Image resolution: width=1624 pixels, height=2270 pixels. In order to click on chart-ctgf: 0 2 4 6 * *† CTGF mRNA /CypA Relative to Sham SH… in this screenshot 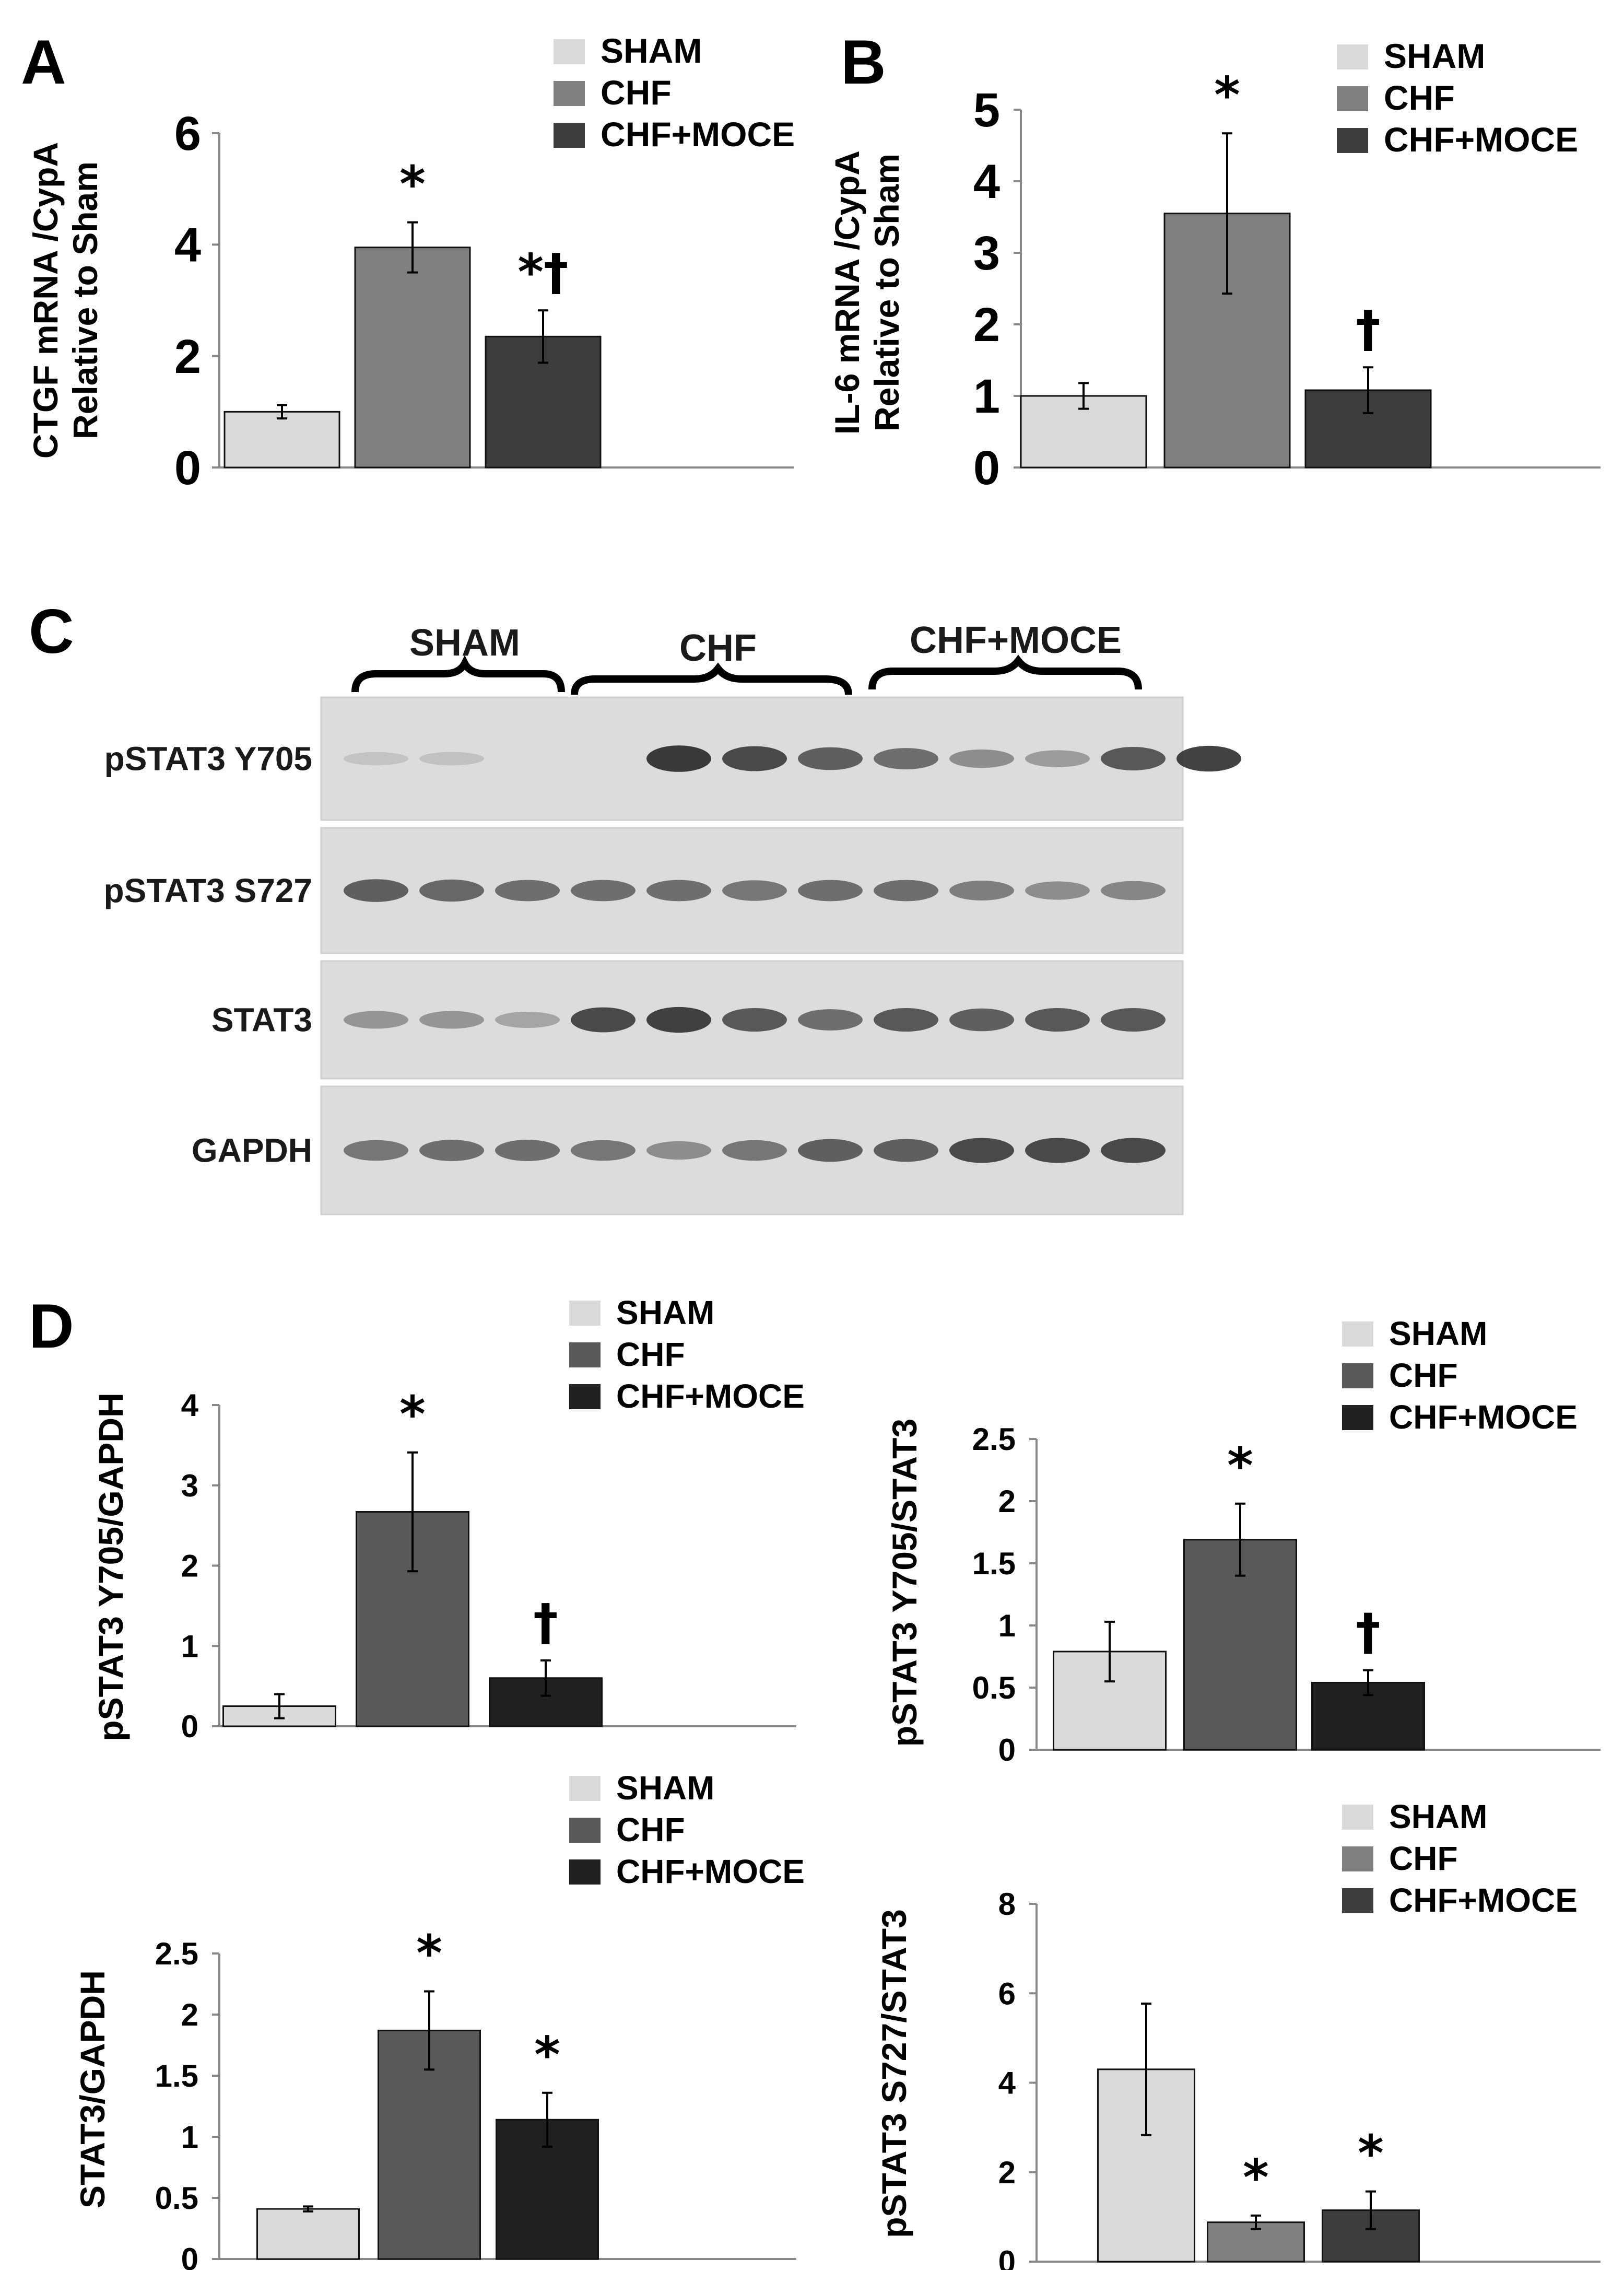, I will do `click(410, 263)`.